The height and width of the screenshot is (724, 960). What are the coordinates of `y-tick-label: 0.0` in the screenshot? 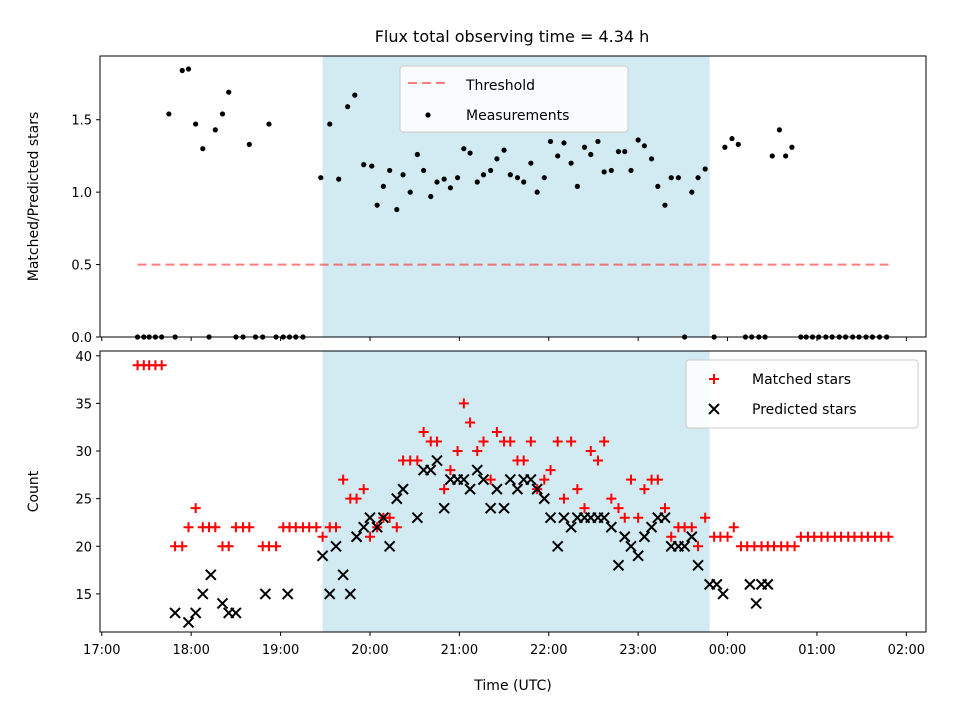 It's located at (81, 338).